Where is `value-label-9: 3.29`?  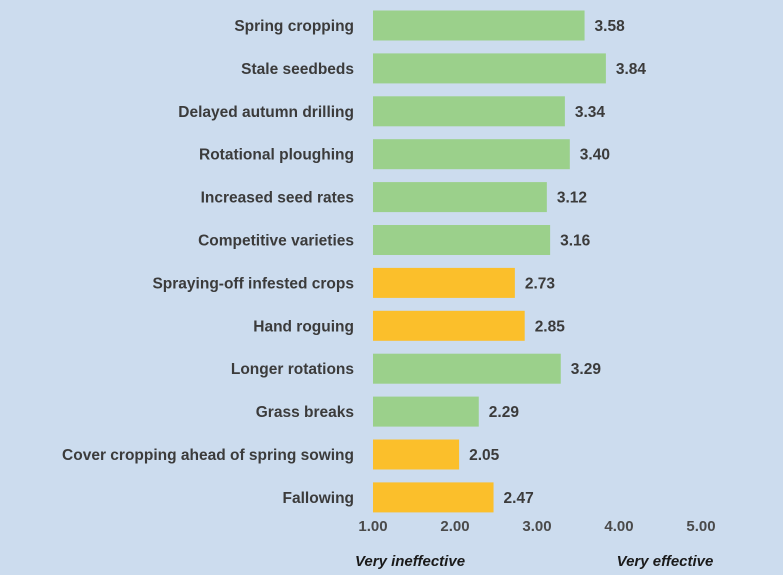 value-label-9: 3.29 is located at coordinates (586, 369).